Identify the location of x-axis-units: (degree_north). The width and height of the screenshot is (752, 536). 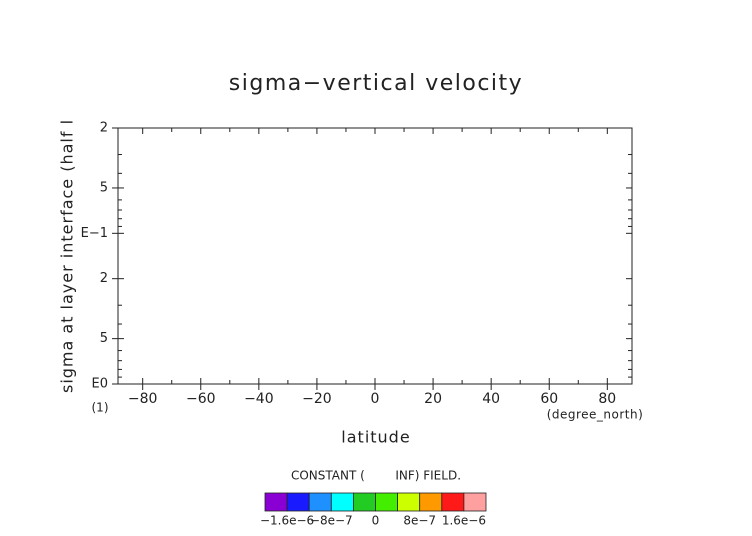
(595, 415).